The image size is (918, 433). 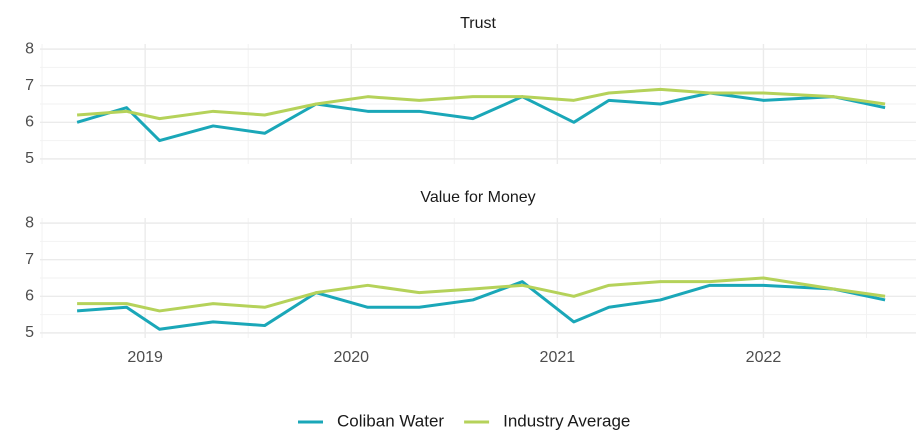 I want to click on x-tick-label: 2019, so click(x=145, y=357).